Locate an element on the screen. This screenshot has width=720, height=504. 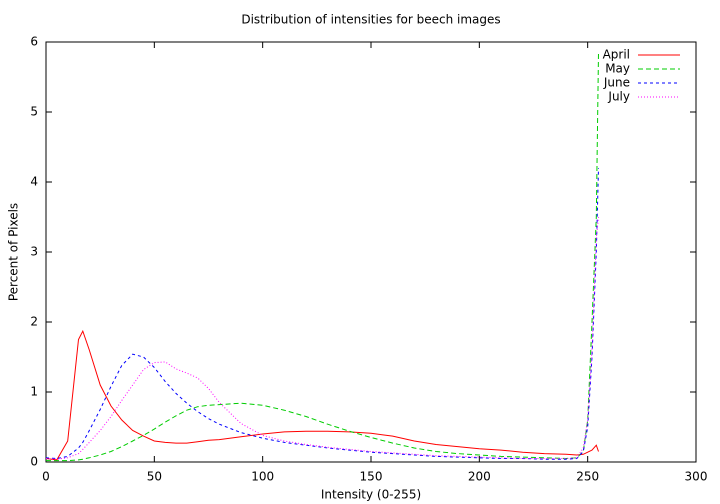
legend-label: May is located at coordinates (617, 69).